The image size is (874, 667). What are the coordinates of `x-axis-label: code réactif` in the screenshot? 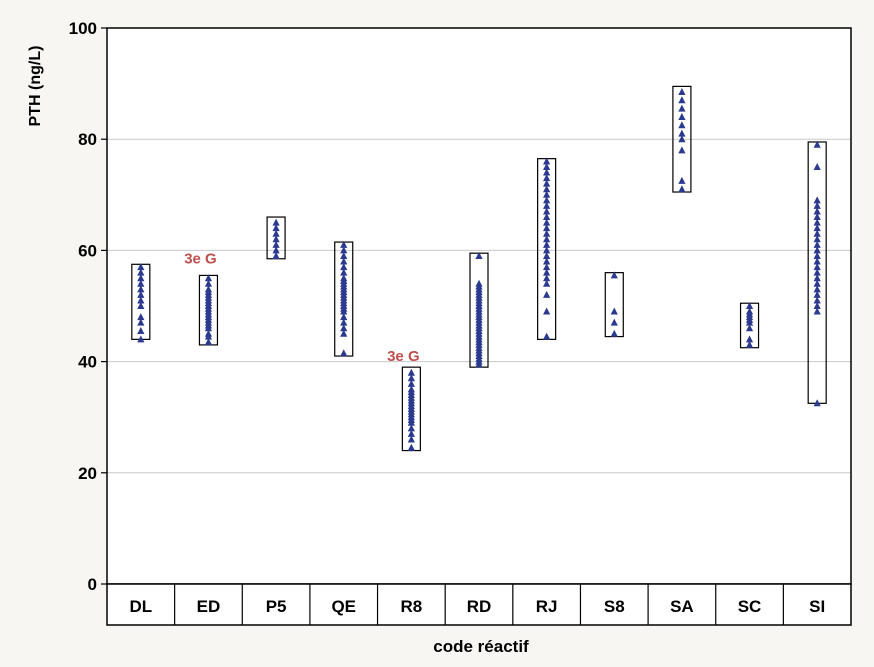 It's located at (481, 646).